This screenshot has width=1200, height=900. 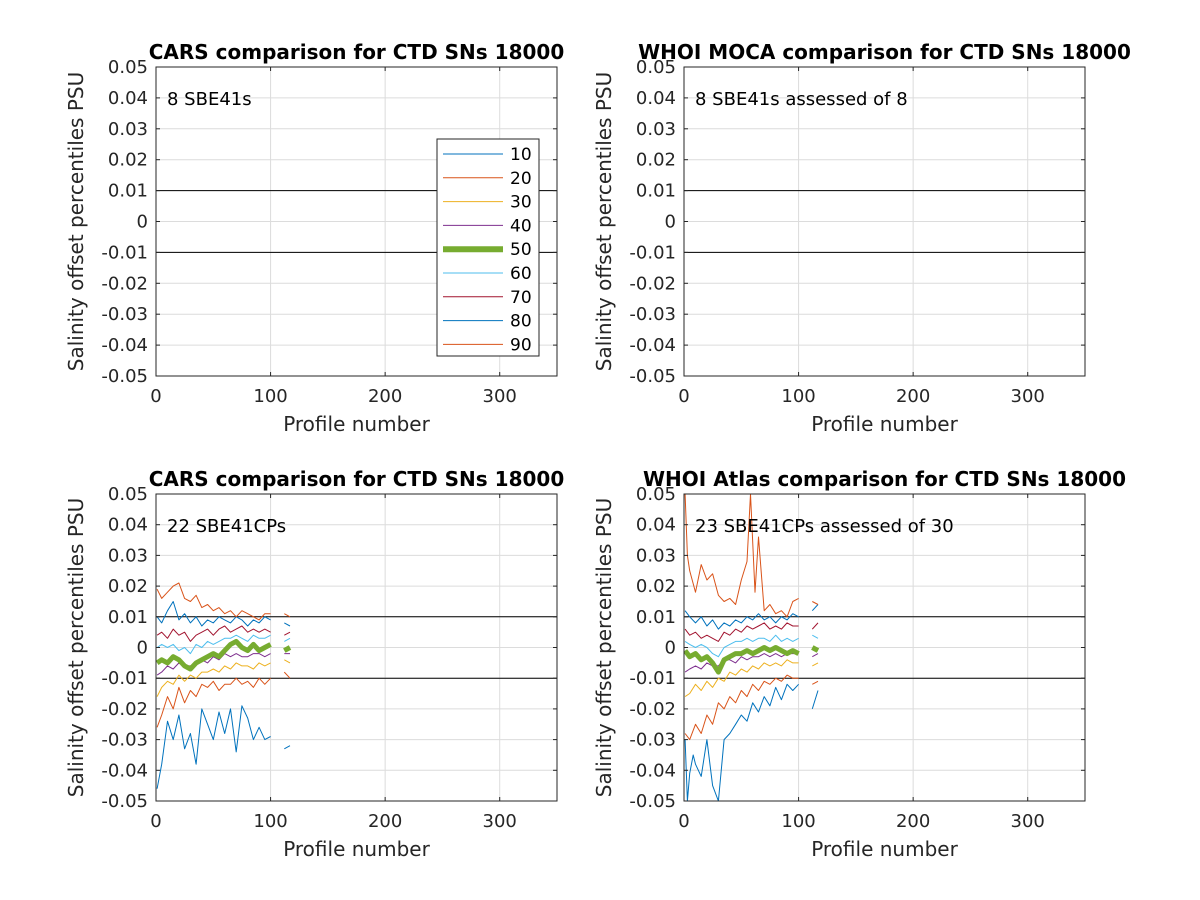 I want to click on legend-label-30: 30, so click(x=521, y=203).